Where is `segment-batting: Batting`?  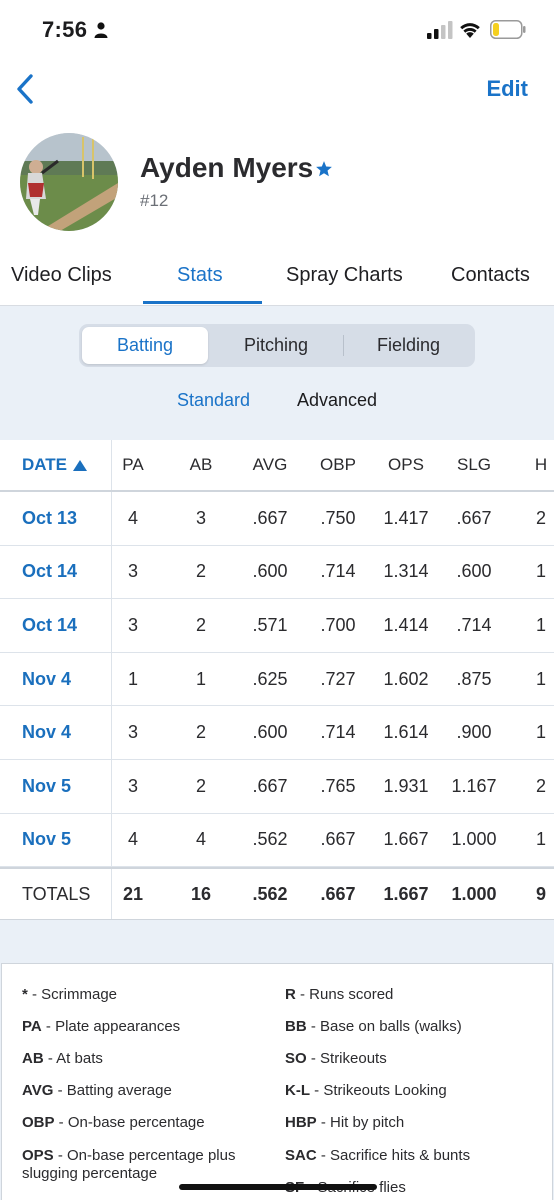
segment-batting: Batting is located at coordinates (145, 345).